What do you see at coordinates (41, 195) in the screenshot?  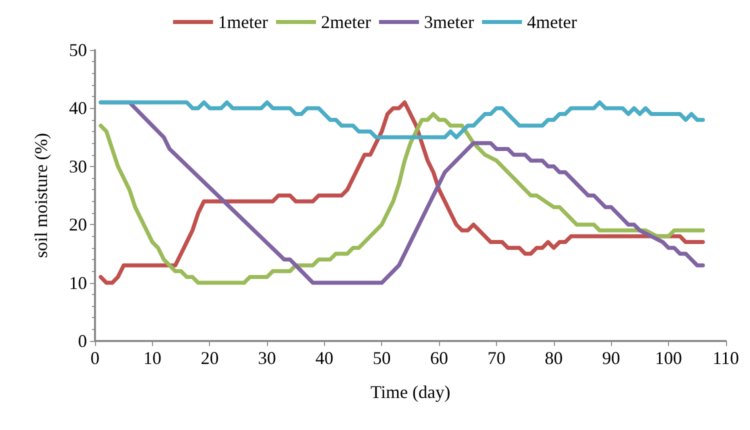 I see `y-axis-title: soil moisture (%)` at bounding box center [41, 195].